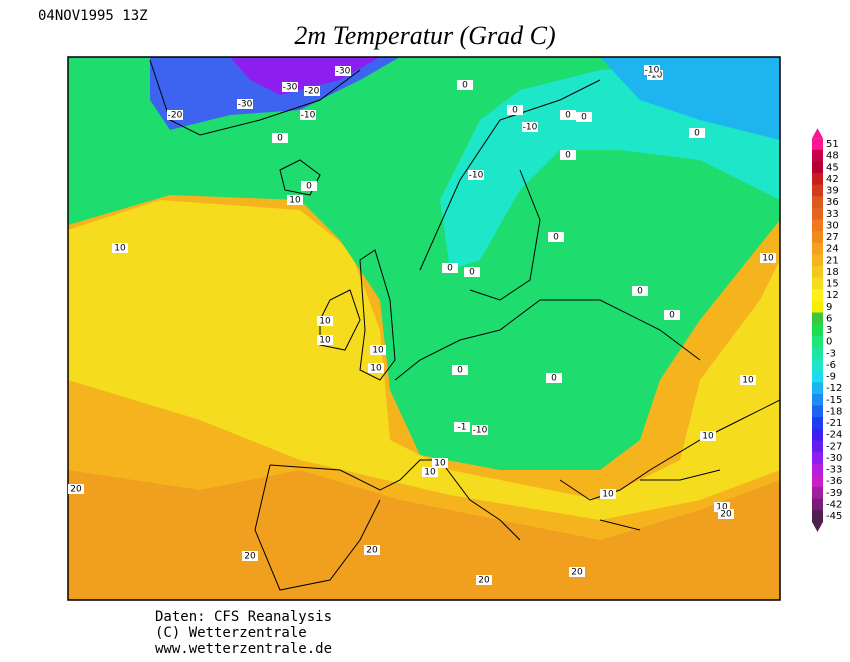  I want to click on colorbar-label: 39, so click(832, 191).